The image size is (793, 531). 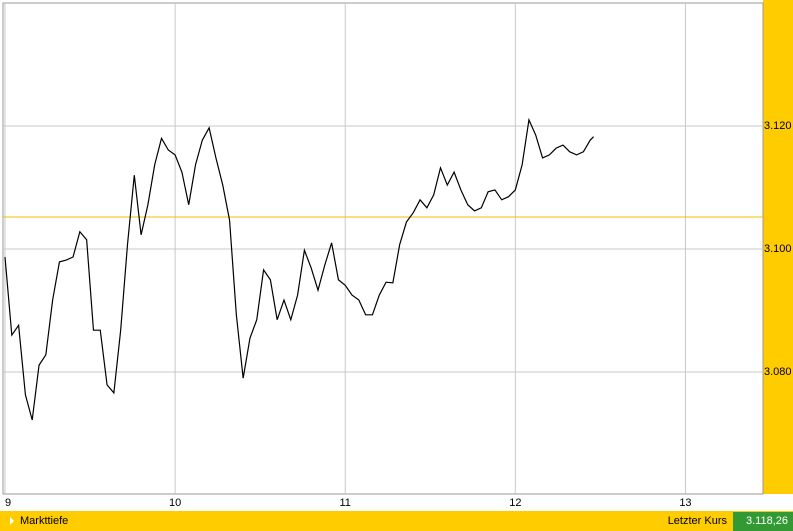 I want to click on y-tick-label: 3.100, so click(x=778, y=249).